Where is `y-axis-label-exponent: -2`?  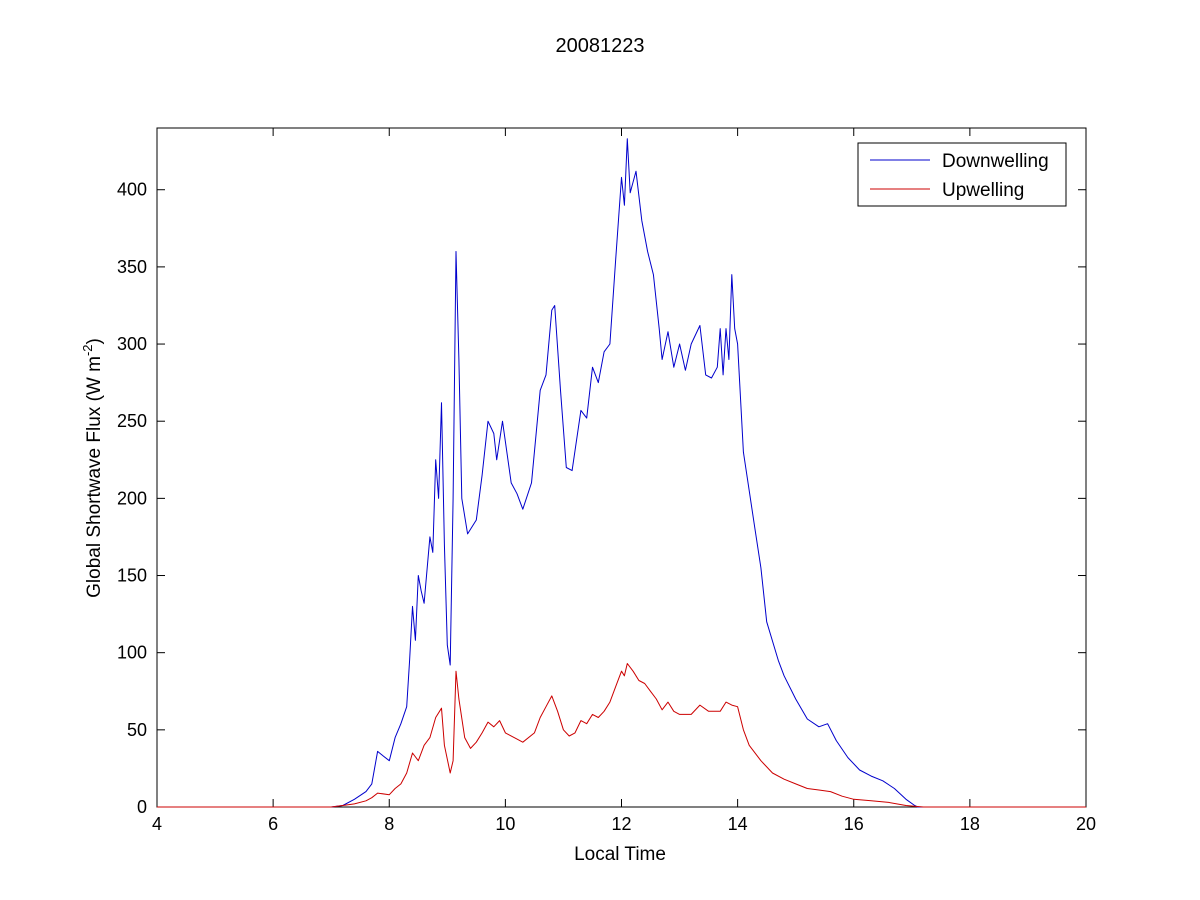
y-axis-label-exponent: -2 is located at coordinates (87, 350).